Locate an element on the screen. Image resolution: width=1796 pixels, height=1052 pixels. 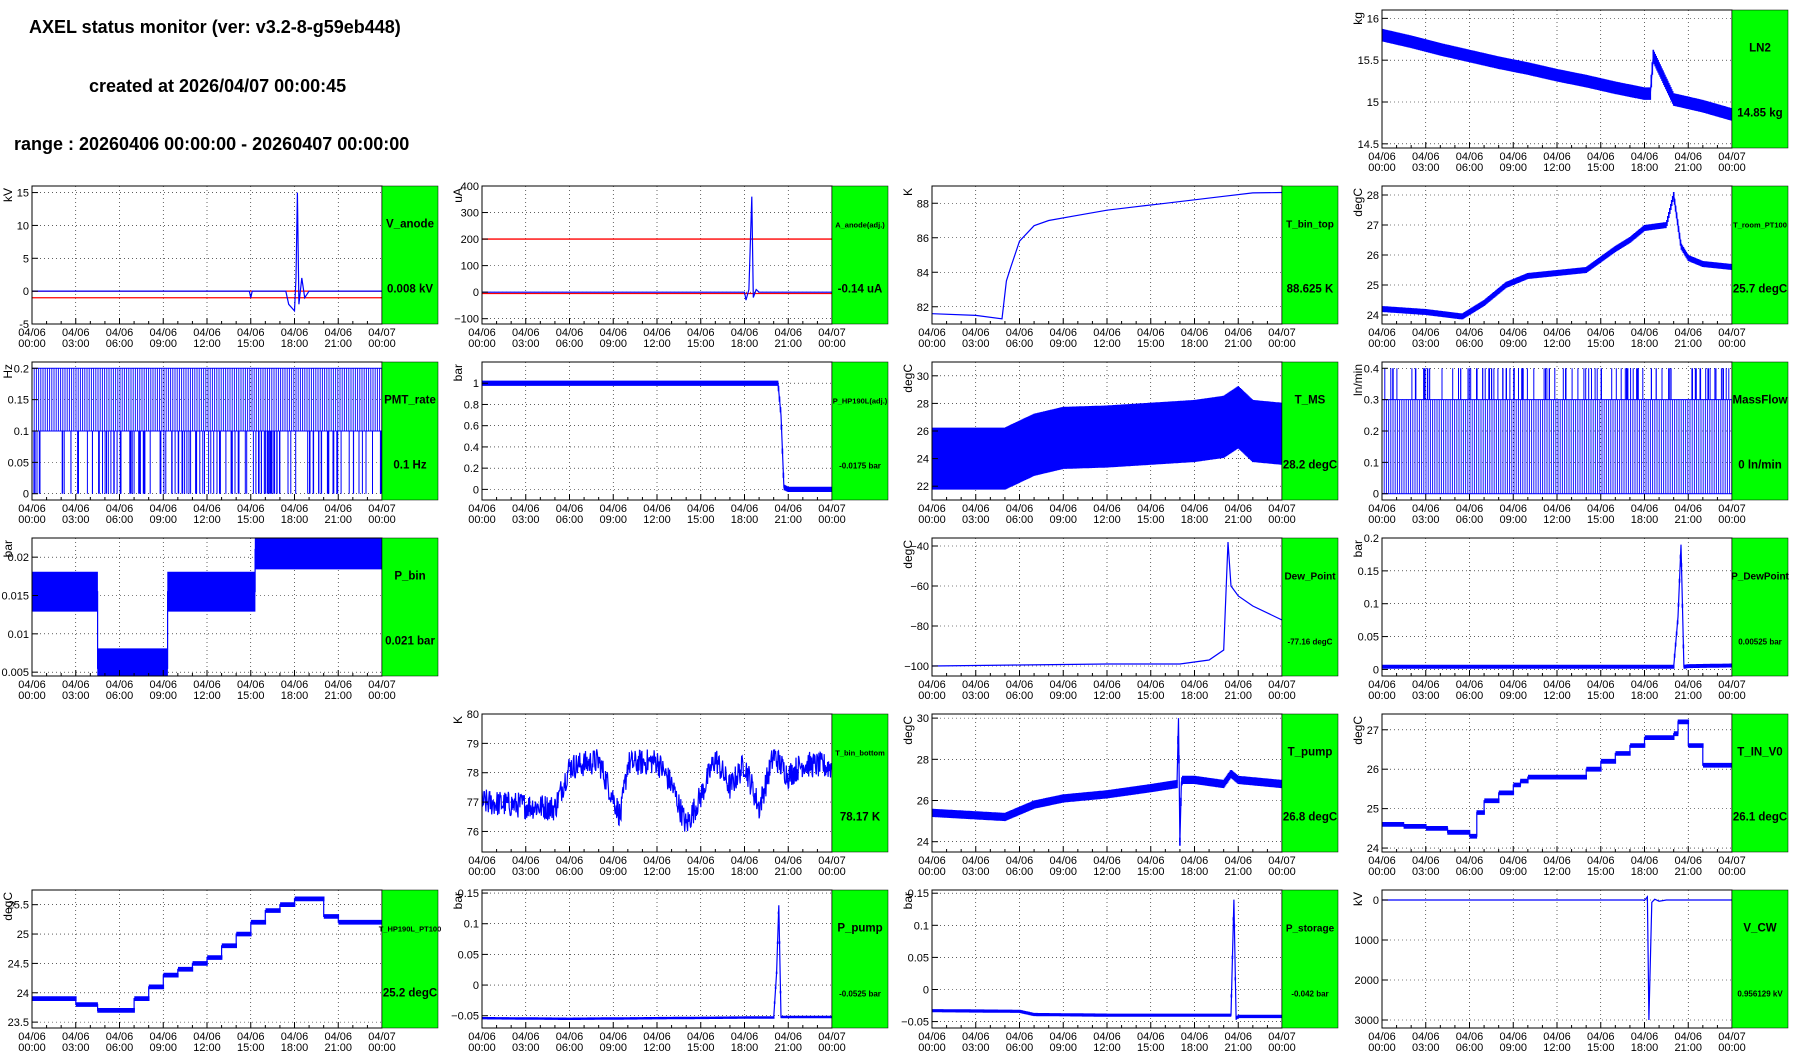
status-box-value: -0.14 uA is located at coordinates (860, 289).